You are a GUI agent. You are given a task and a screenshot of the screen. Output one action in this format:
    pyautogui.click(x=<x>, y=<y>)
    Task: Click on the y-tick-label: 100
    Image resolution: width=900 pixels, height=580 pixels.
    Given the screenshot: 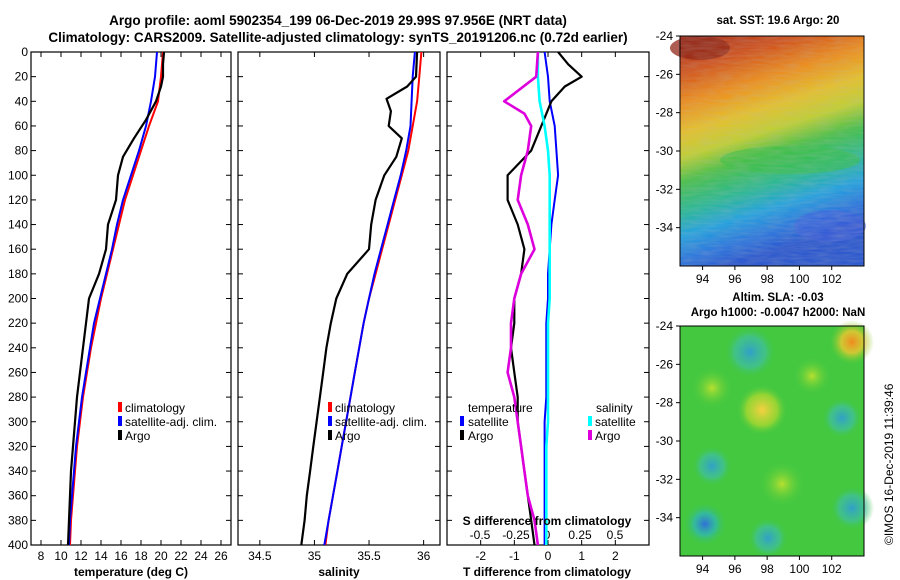 What is the action you would take?
    pyautogui.click(x=18, y=175)
    